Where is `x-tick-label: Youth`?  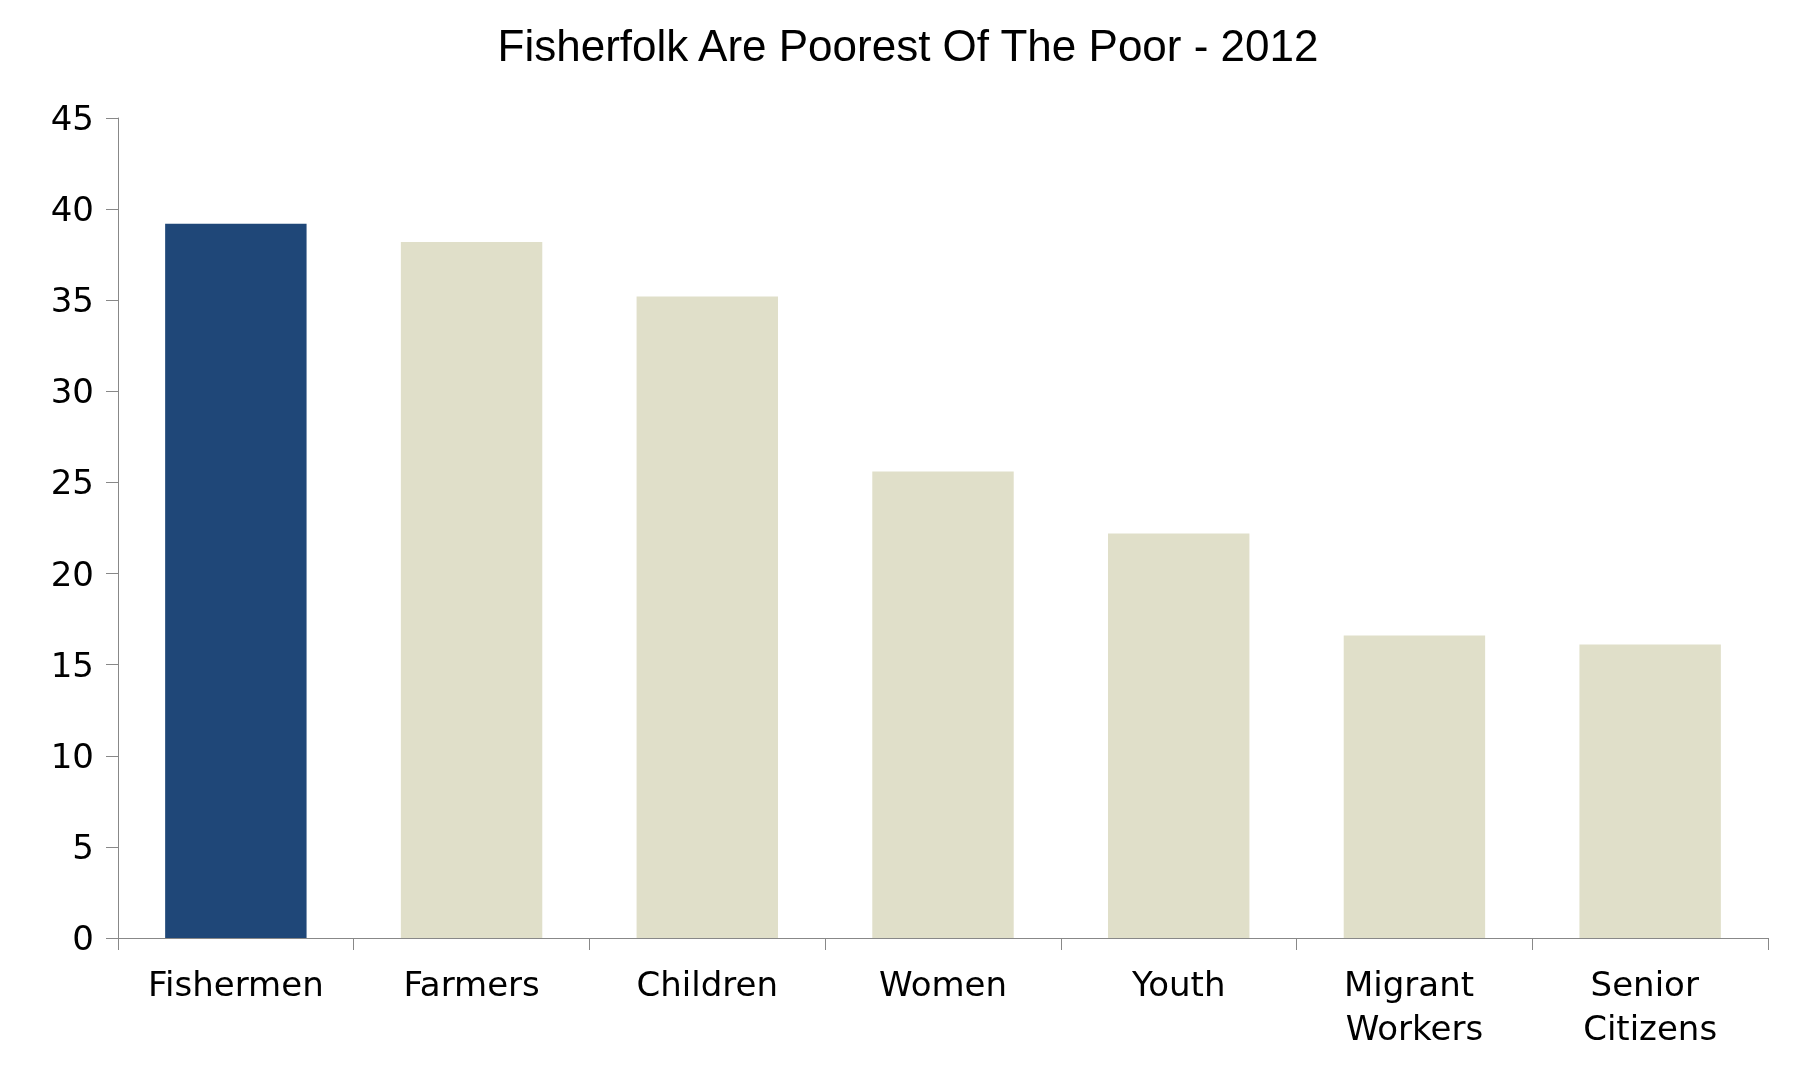
x-tick-label: Youth is located at coordinates (1178, 984).